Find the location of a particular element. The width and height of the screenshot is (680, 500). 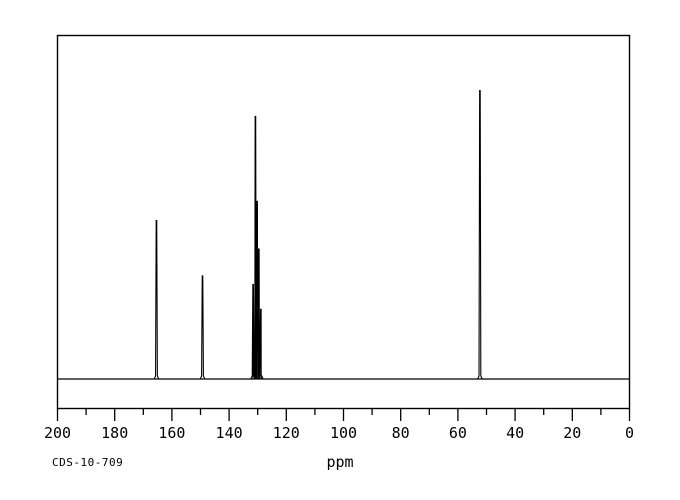

axis-tick-label: 160 is located at coordinates (171, 433).